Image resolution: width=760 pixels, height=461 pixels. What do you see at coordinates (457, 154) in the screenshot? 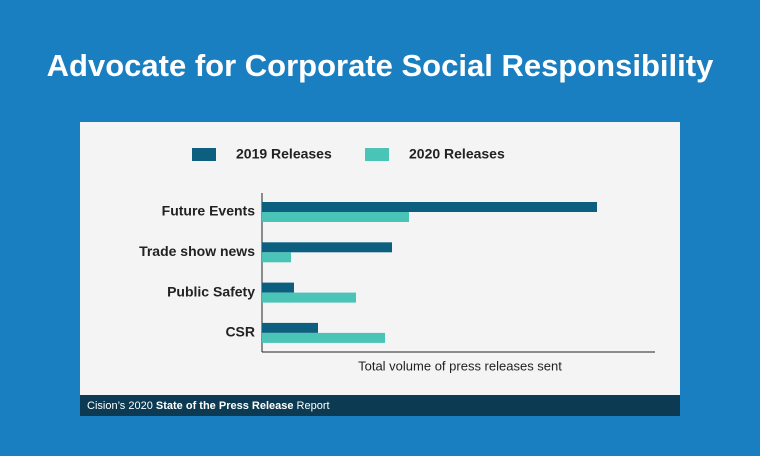
I see `legend-label: 2020 Releases` at bounding box center [457, 154].